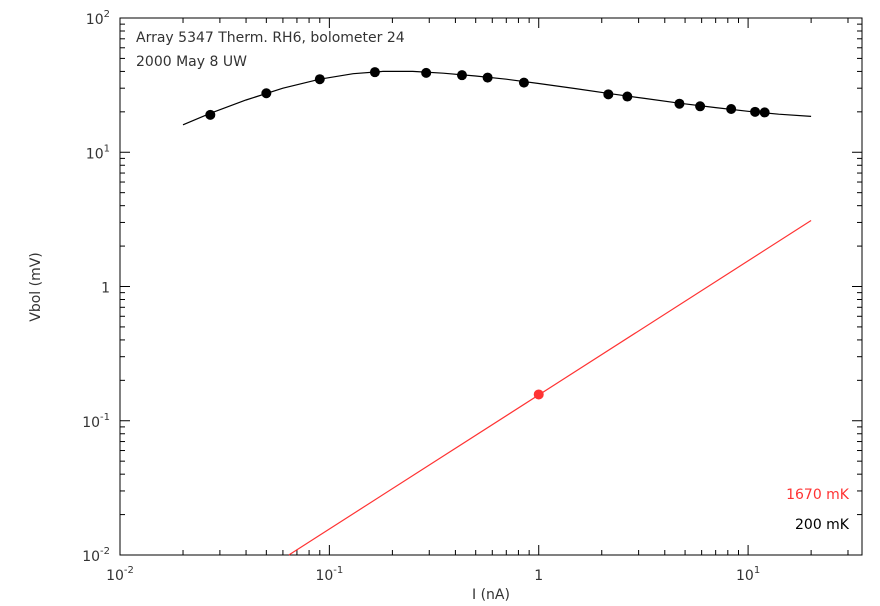  I want to click on y-tick-label: 10⁻¹, so click(96, 421).